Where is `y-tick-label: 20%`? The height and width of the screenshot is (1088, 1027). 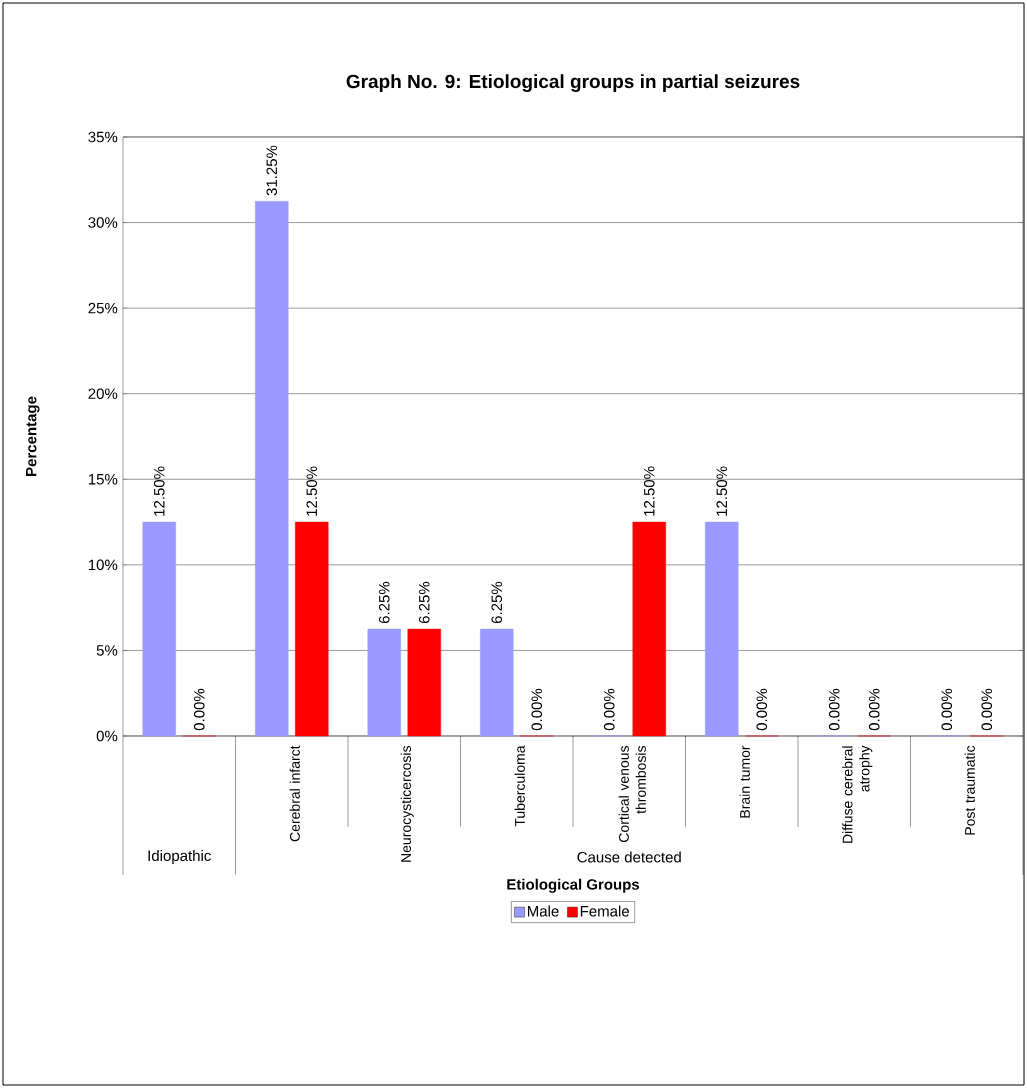 y-tick-label: 20% is located at coordinates (103, 394).